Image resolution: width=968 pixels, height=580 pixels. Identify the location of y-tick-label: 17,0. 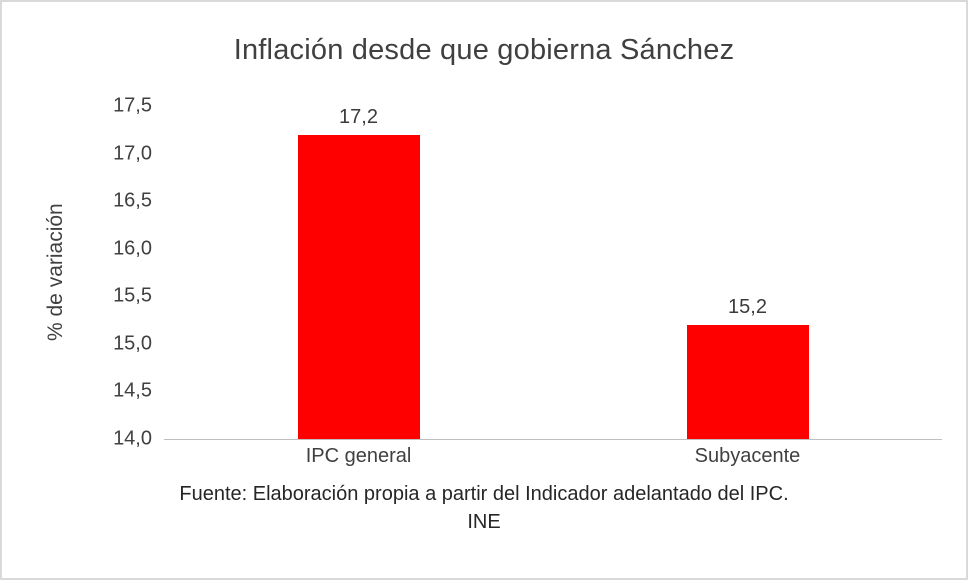
(132, 153).